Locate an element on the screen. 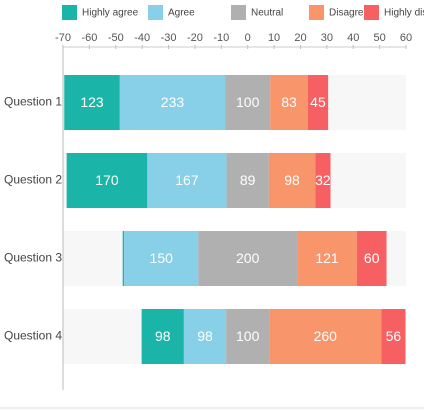  value-label: 123 is located at coordinates (92, 102).